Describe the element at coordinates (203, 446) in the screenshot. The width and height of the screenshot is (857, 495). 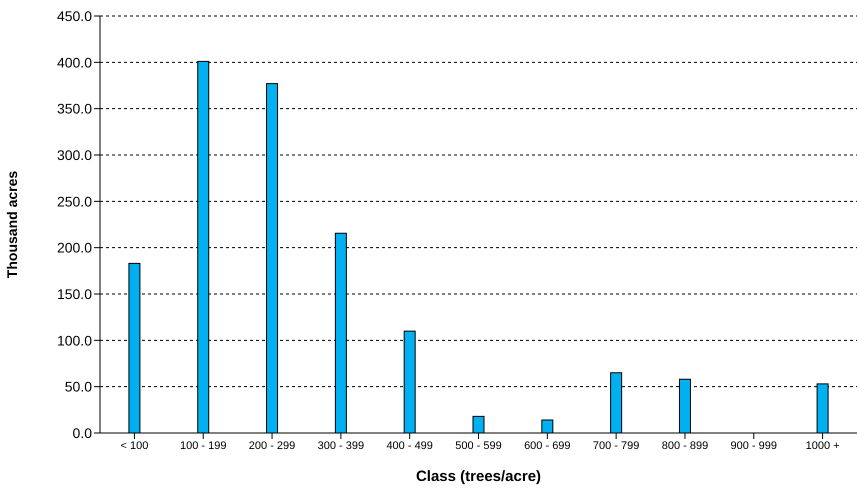
I see `x-tick-label: 100 - 199` at that location.